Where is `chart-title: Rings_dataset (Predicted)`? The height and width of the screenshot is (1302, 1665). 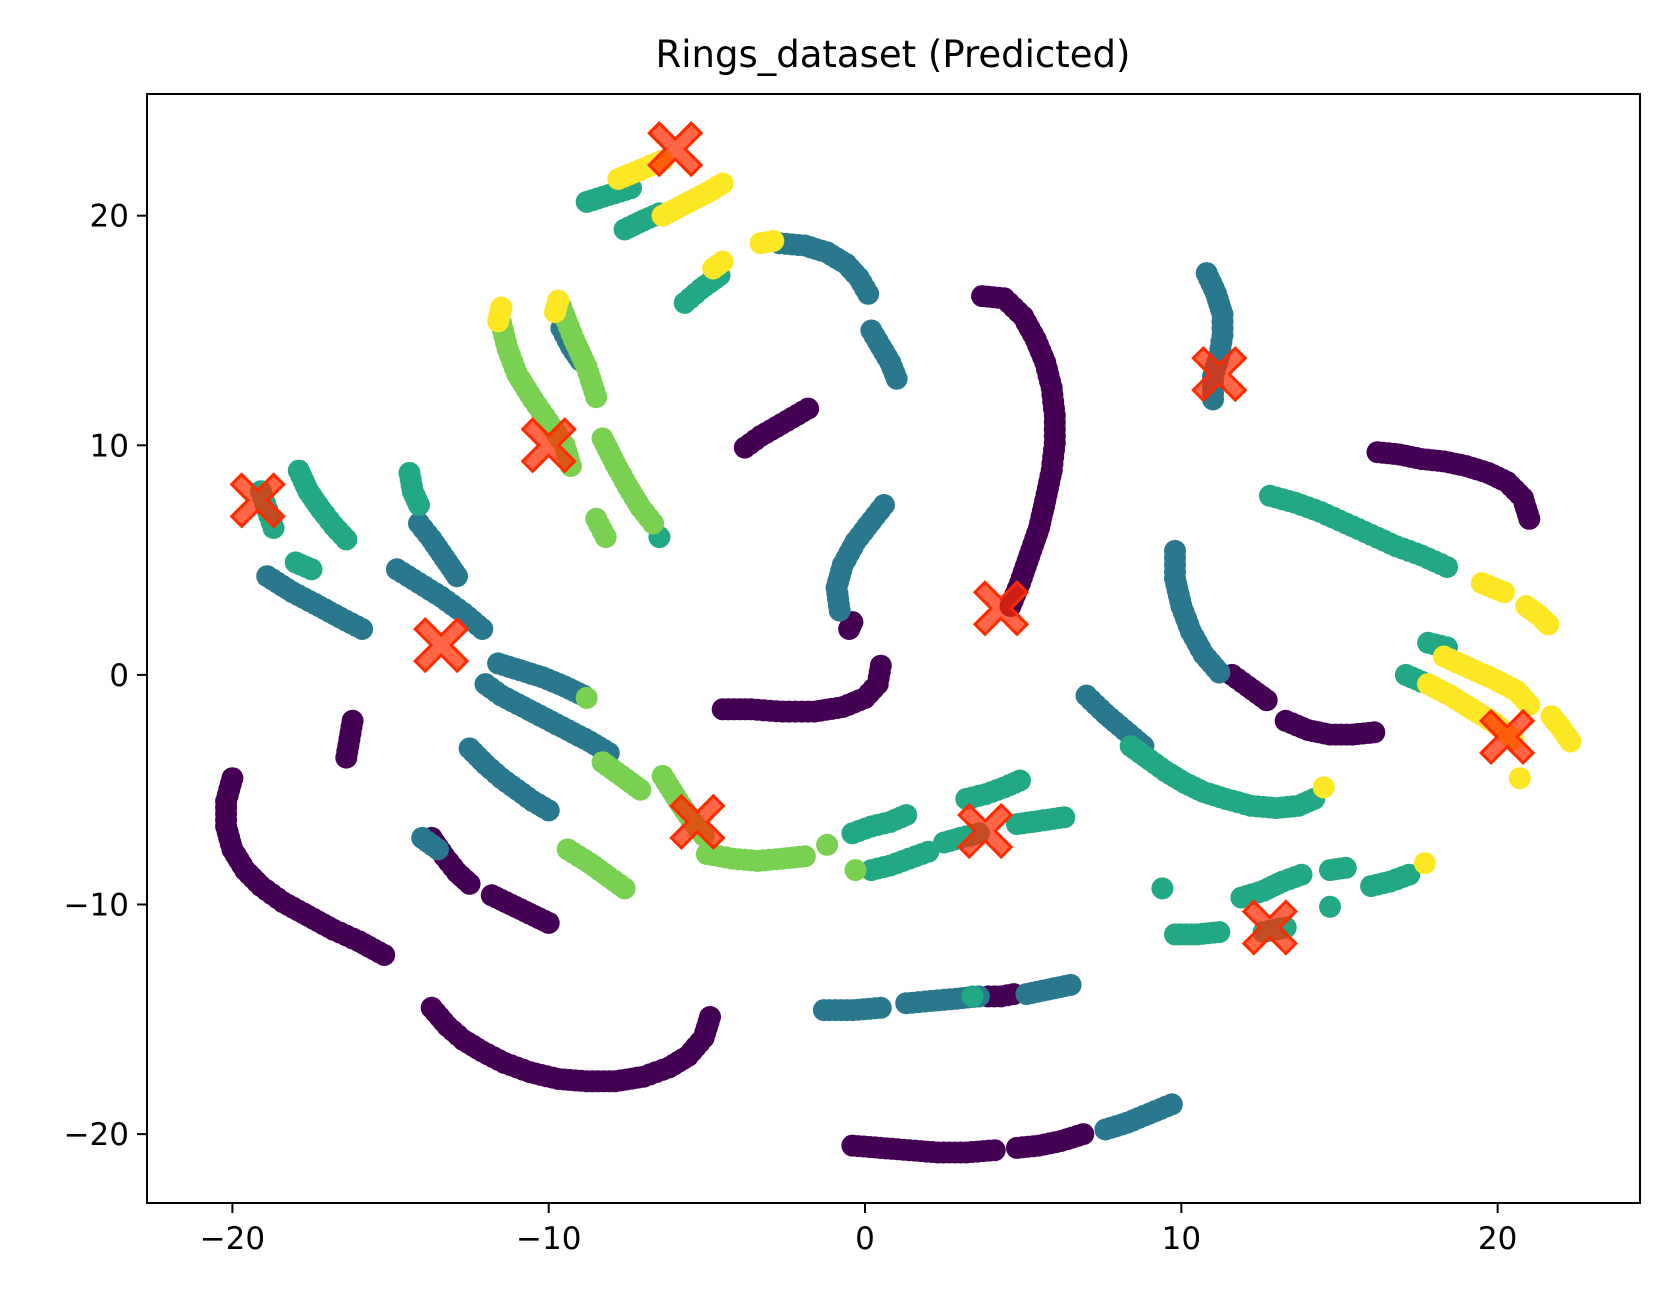
chart-title: Rings_dataset (Predicted) is located at coordinates (893, 54).